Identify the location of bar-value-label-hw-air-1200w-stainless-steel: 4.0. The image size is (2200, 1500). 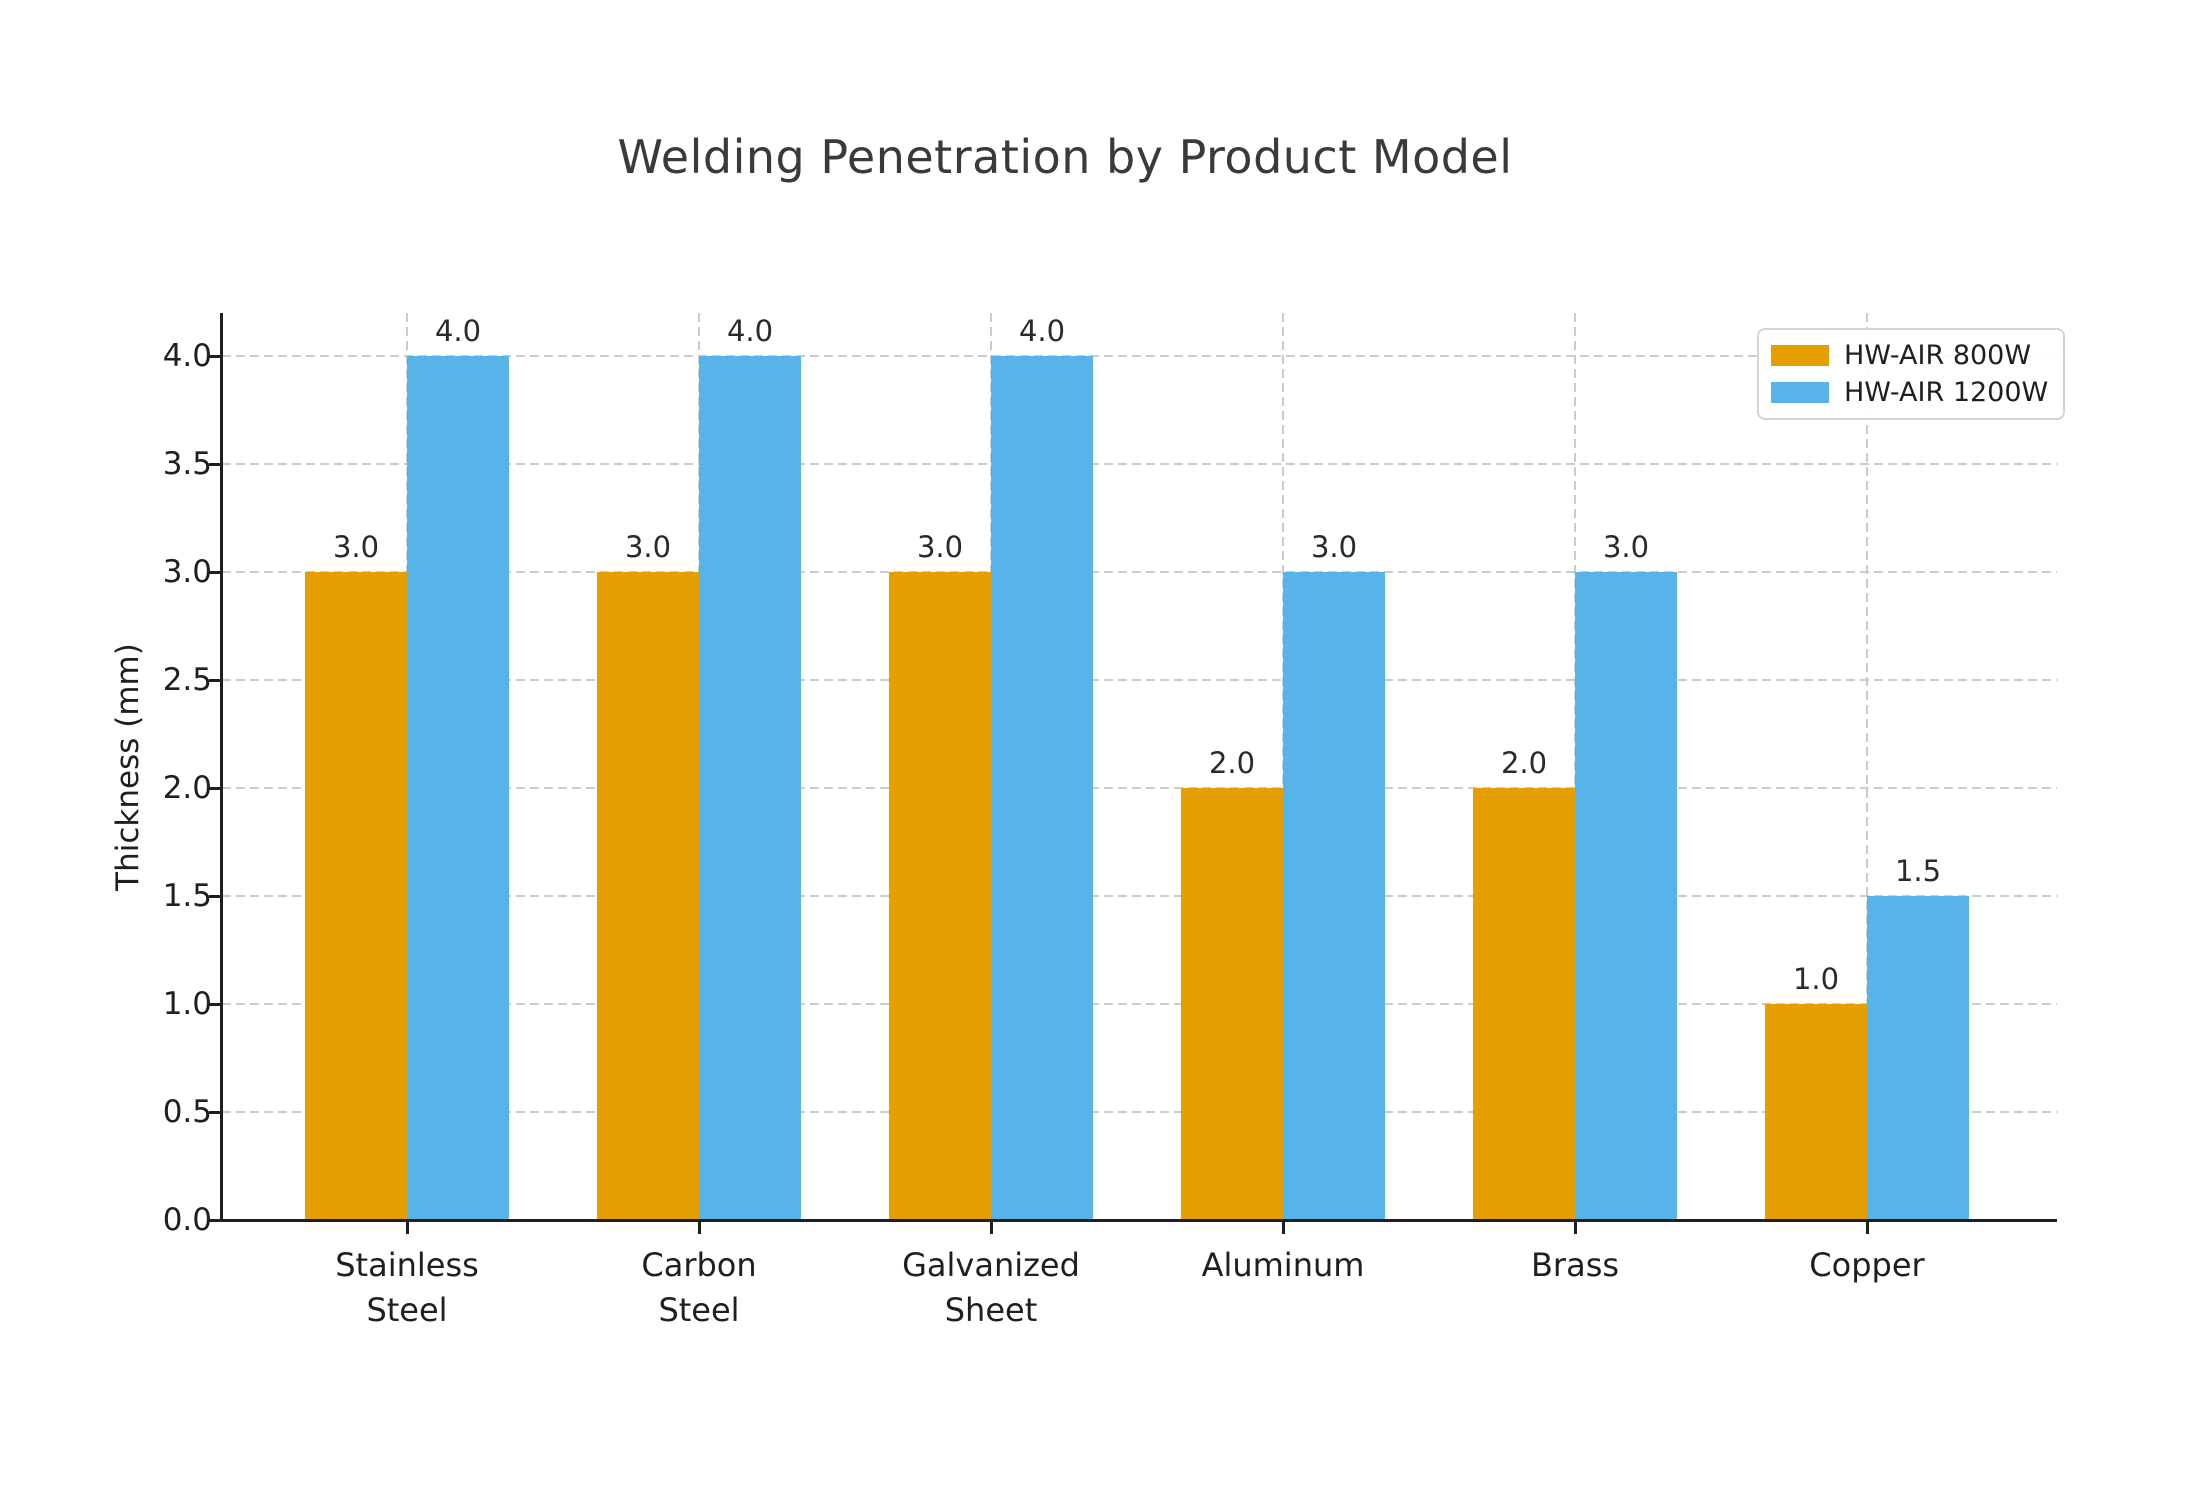
(458, 331).